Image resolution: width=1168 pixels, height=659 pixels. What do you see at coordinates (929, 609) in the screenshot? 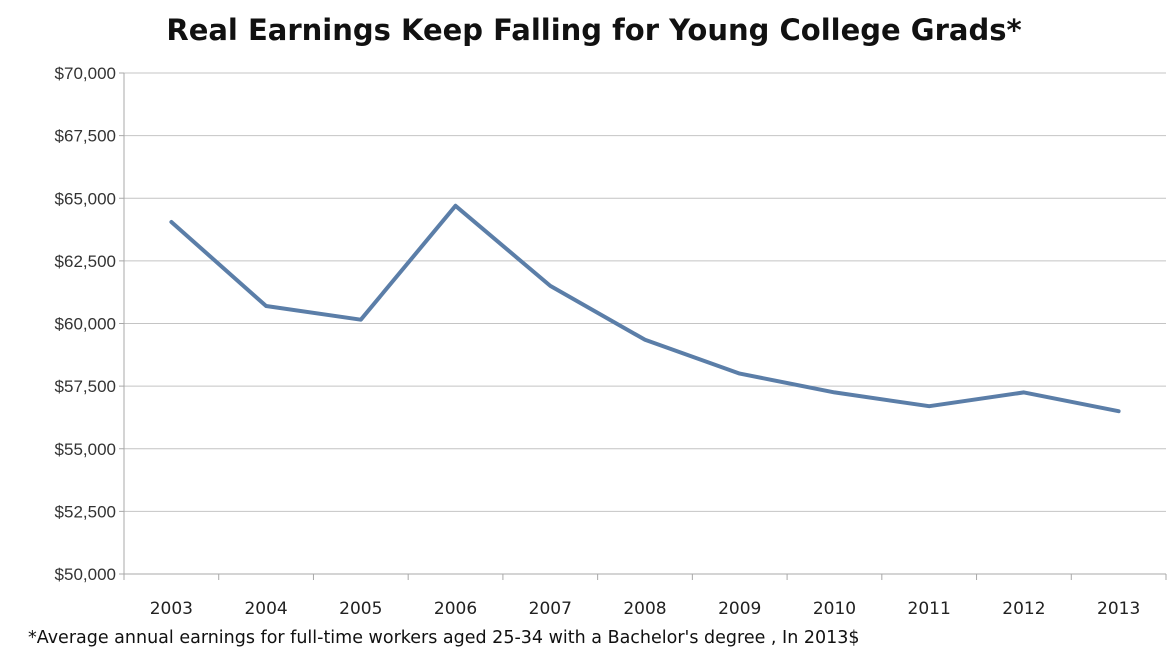
I see `x-tick-label: 2011` at bounding box center [929, 609].